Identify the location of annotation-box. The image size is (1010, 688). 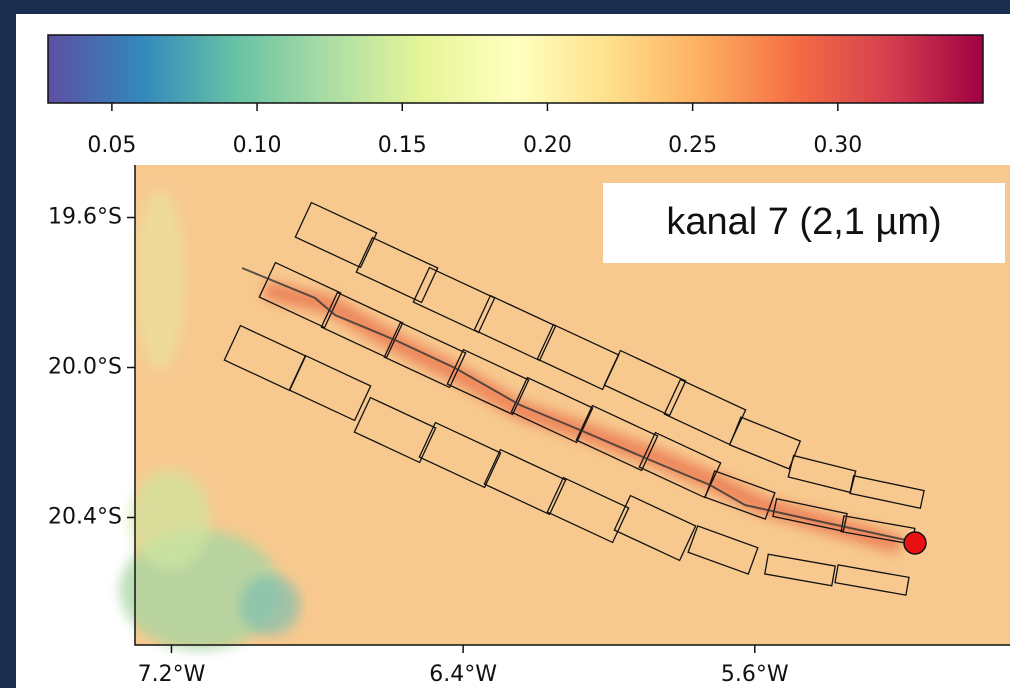
(804, 223).